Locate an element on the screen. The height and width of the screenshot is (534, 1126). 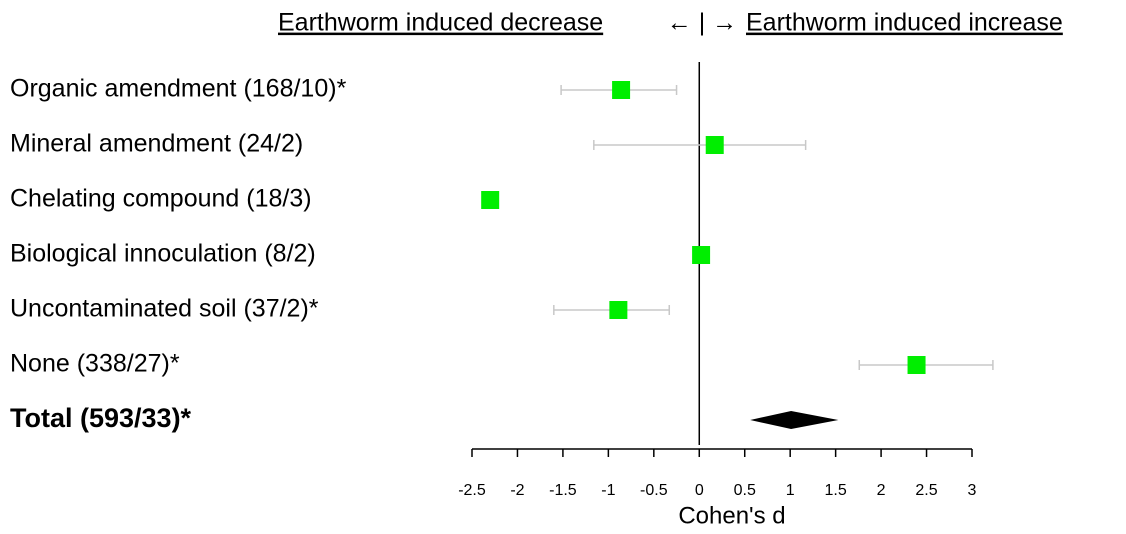
x-tick-label: -2.5 is located at coordinates (472, 490).